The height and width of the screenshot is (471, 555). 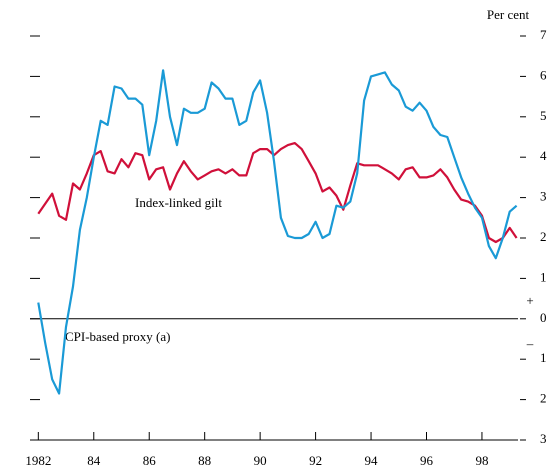 I want to click on y-tick-label: 0, so click(x=543, y=317).